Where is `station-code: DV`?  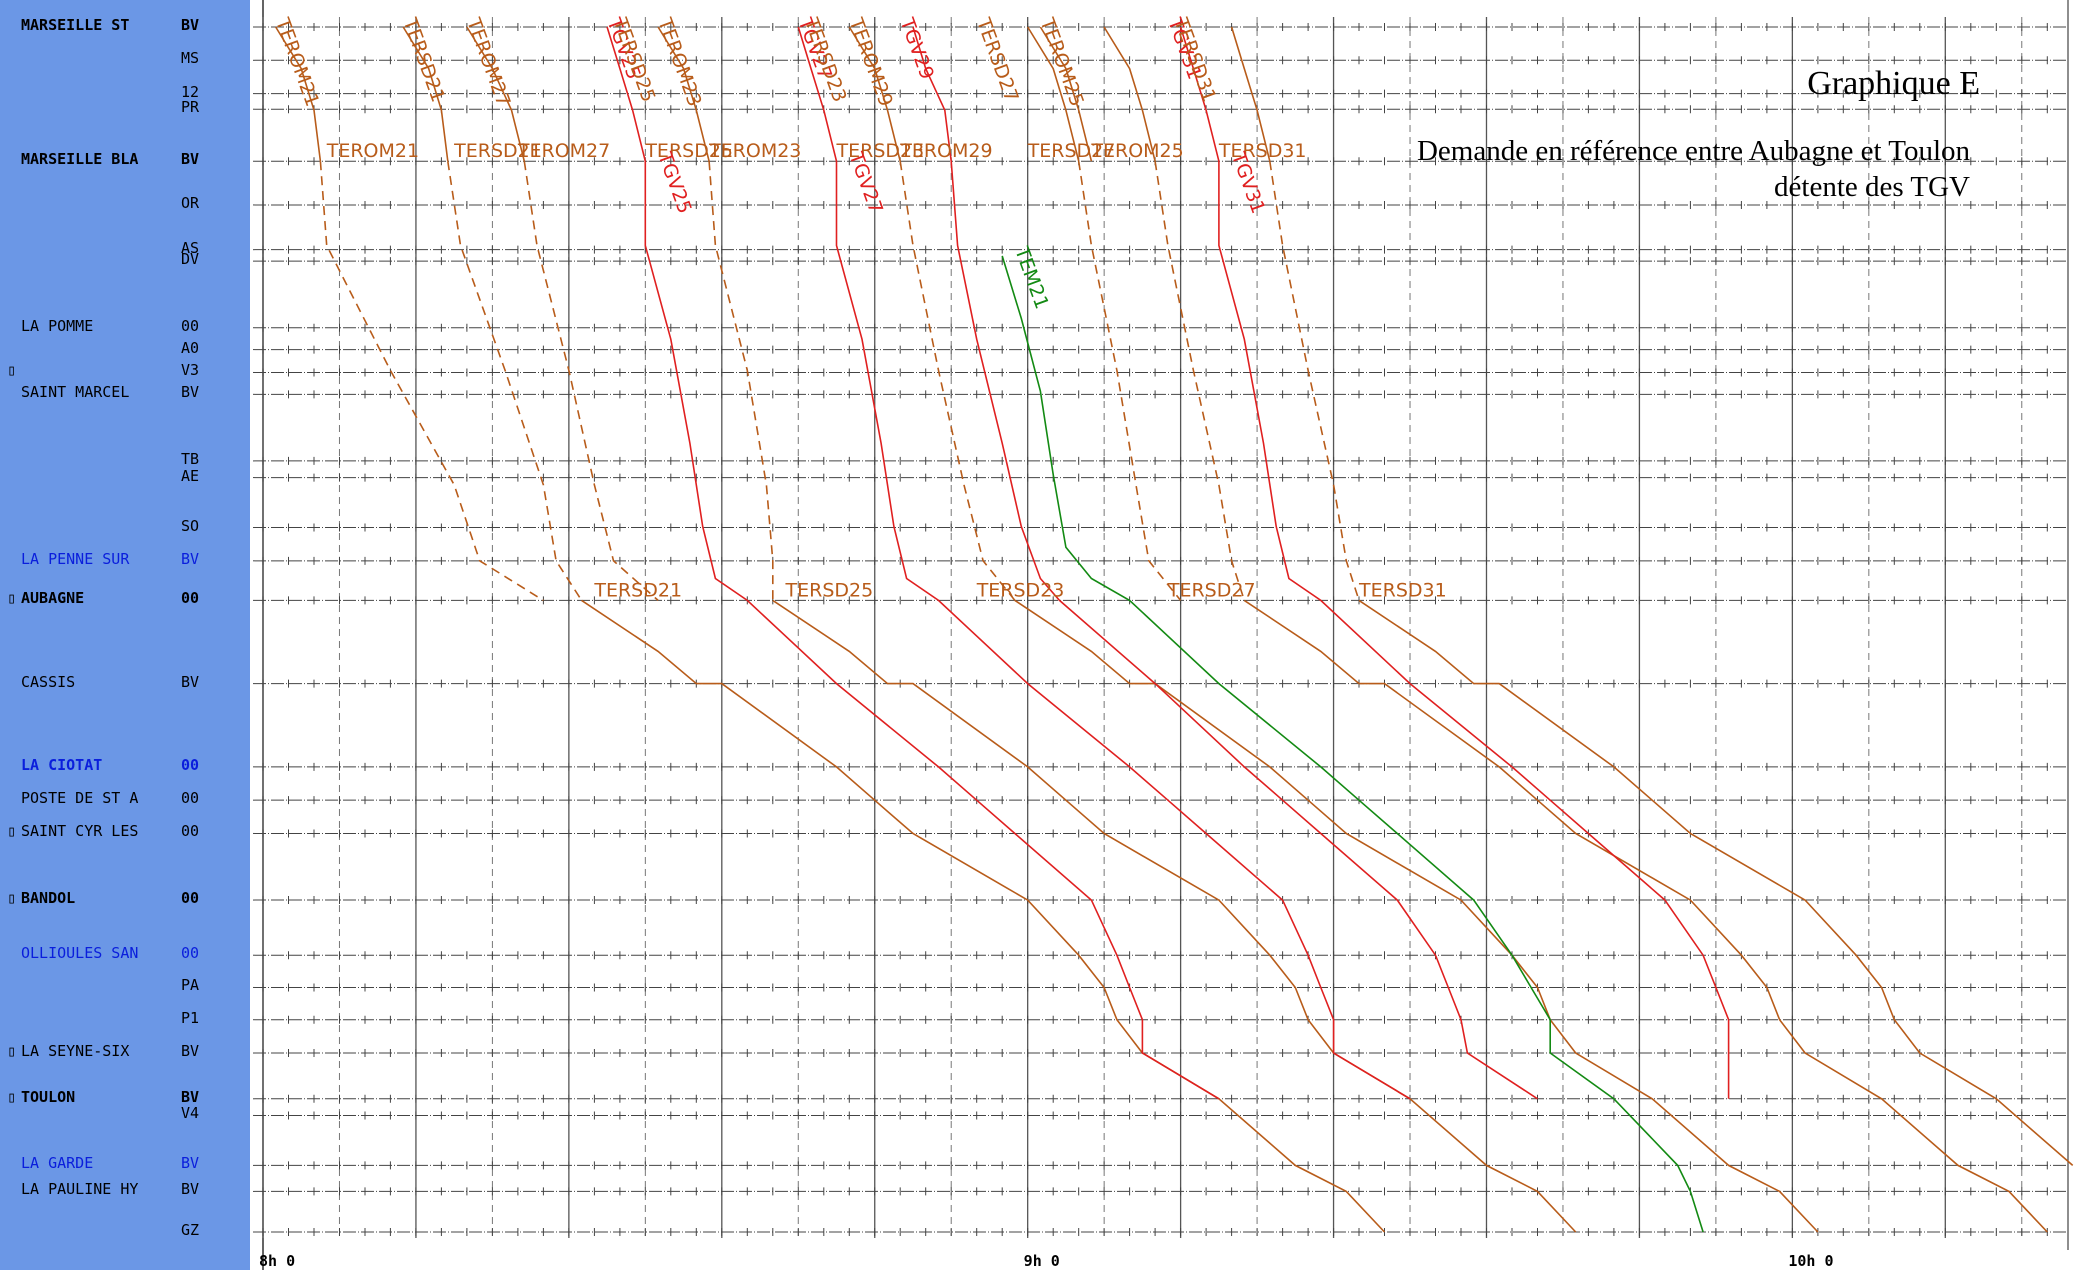 station-code: DV is located at coordinates (190, 259).